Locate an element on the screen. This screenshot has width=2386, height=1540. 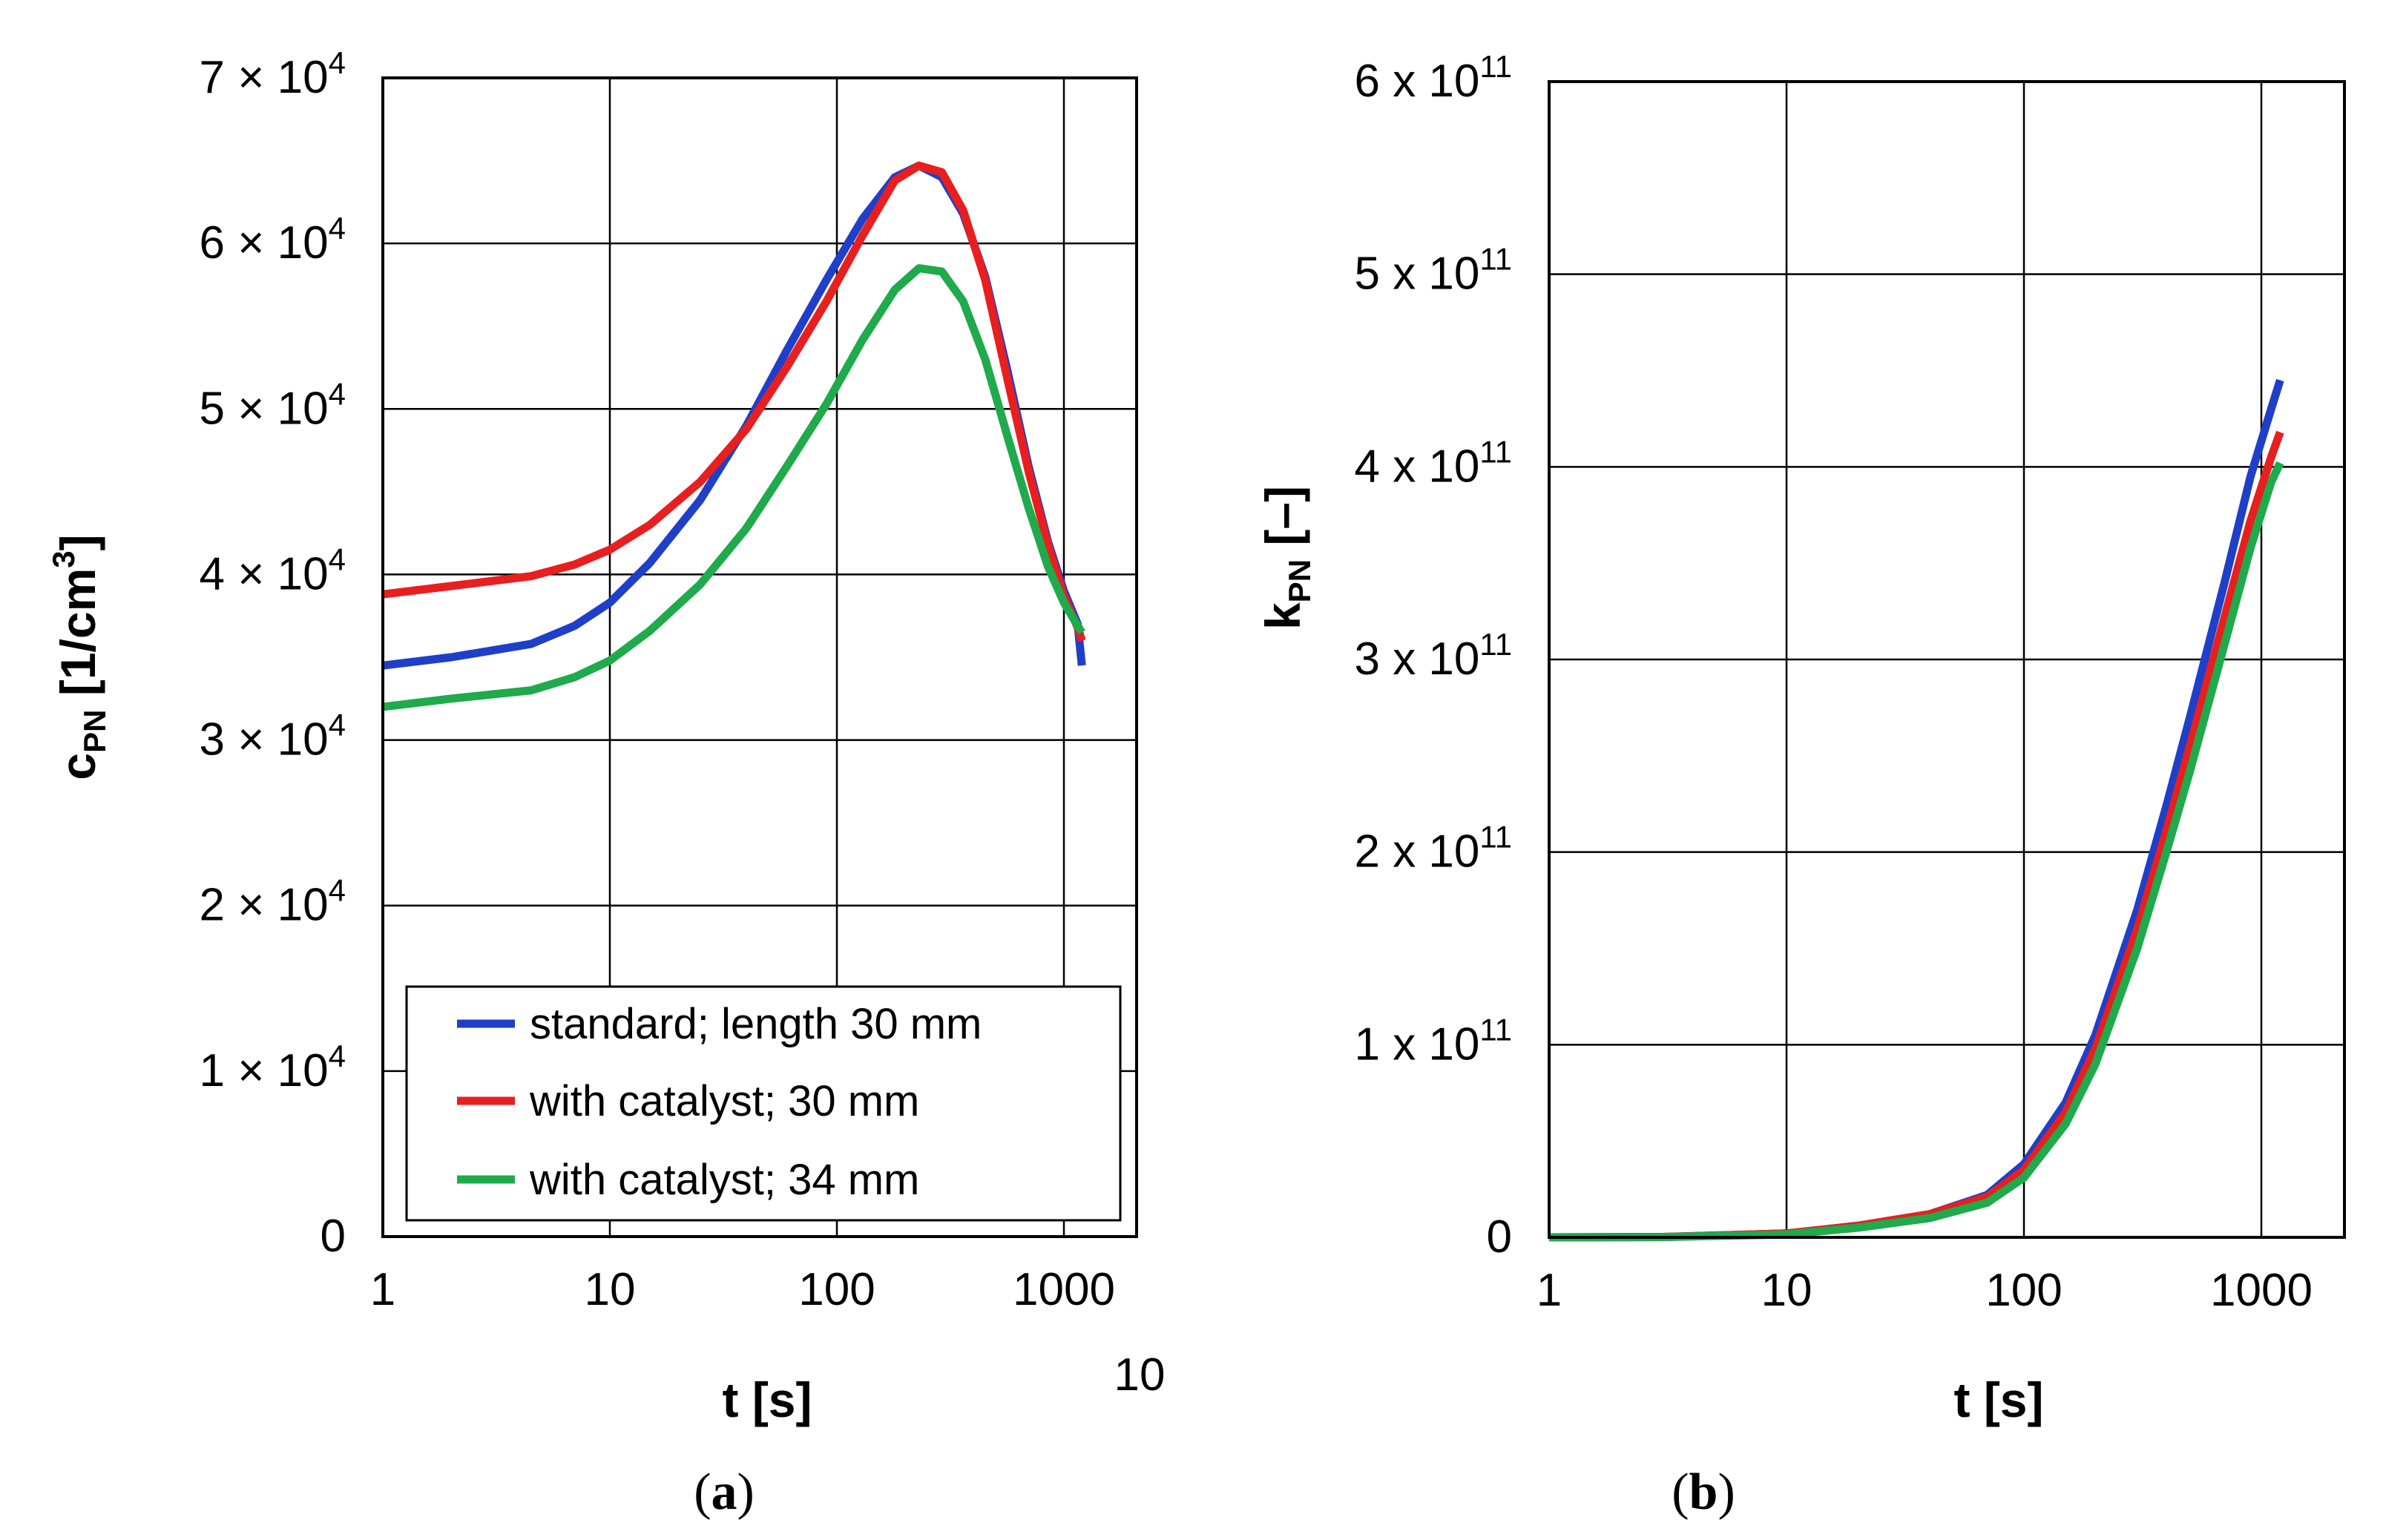
chart-b-x-tick-labels: 1 10 100 1000 is located at coordinates (1925, 1290).